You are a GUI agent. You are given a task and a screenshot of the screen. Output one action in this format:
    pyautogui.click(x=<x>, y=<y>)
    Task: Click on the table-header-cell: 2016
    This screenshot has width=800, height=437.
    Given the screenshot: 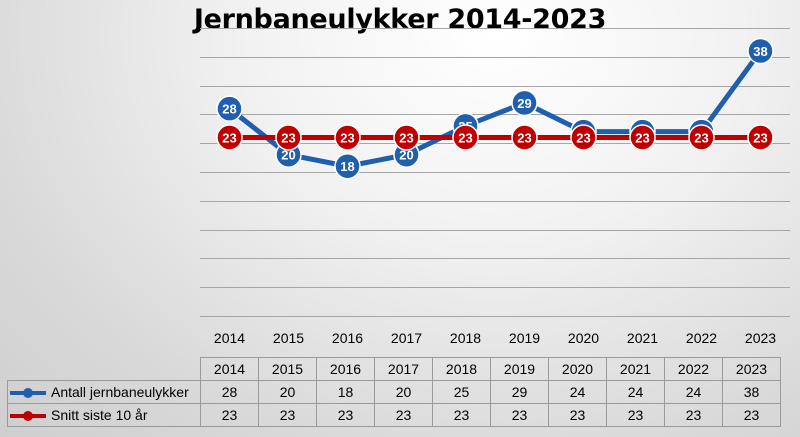 What is the action you would take?
    pyautogui.click(x=345, y=369)
    